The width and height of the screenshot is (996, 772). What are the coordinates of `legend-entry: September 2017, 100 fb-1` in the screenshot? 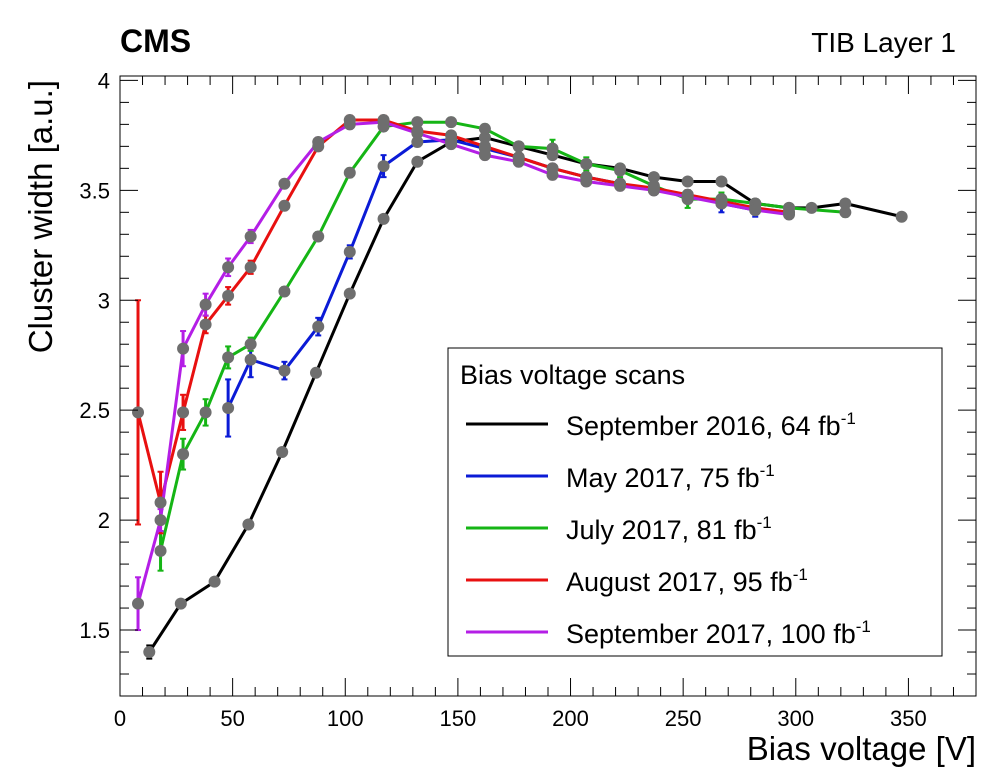 It's located at (668, 633).